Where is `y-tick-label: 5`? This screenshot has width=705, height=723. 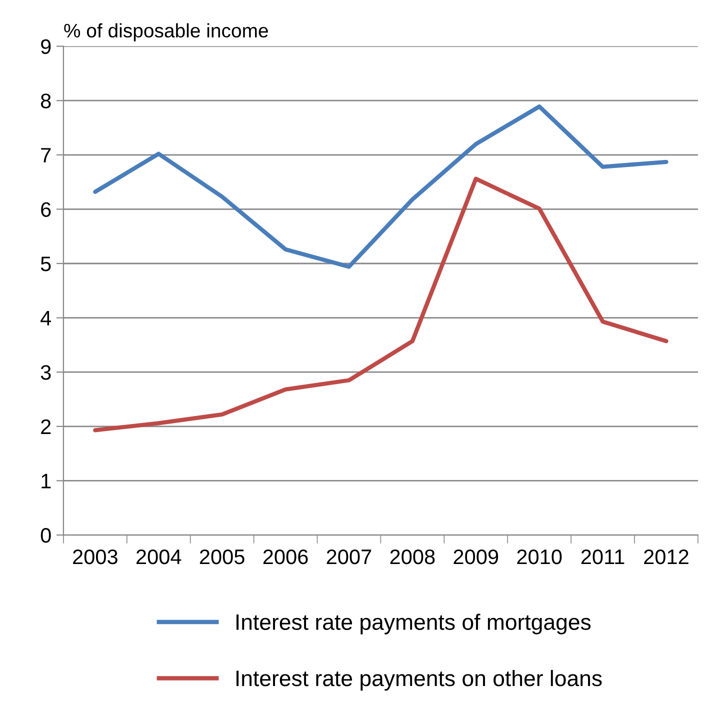 y-tick-label: 5 is located at coordinates (45, 264).